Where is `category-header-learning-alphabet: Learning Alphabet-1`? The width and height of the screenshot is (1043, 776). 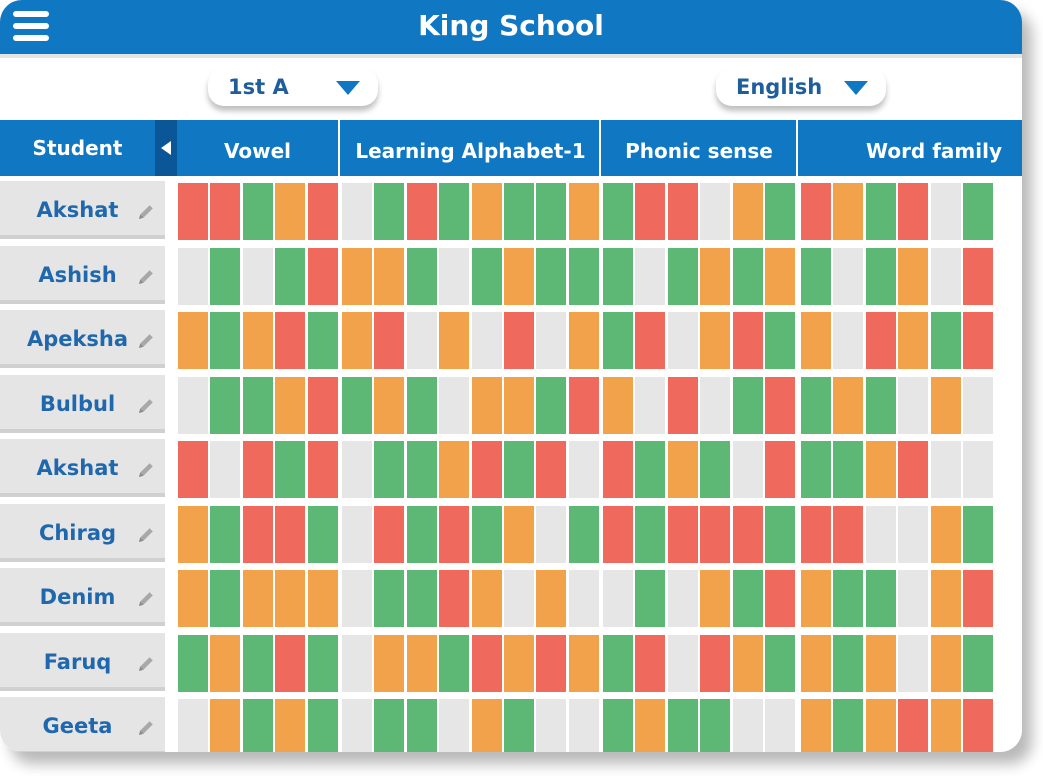 category-header-learning-alphabet: Learning Alphabet-1 is located at coordinates (469, 148).